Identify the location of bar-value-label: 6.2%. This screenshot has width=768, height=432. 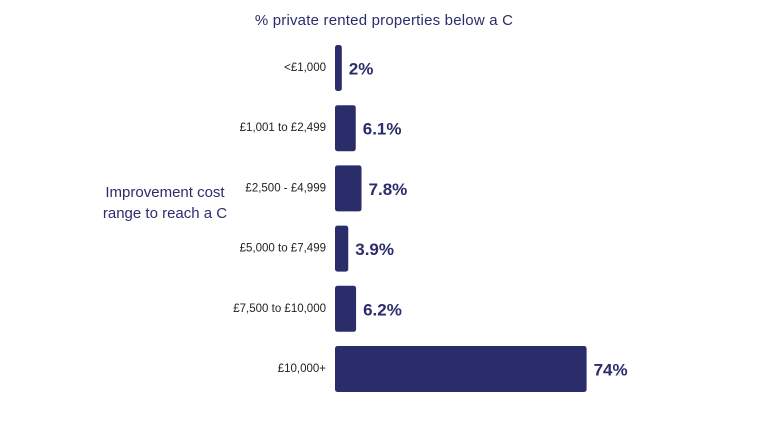
(382, 309).